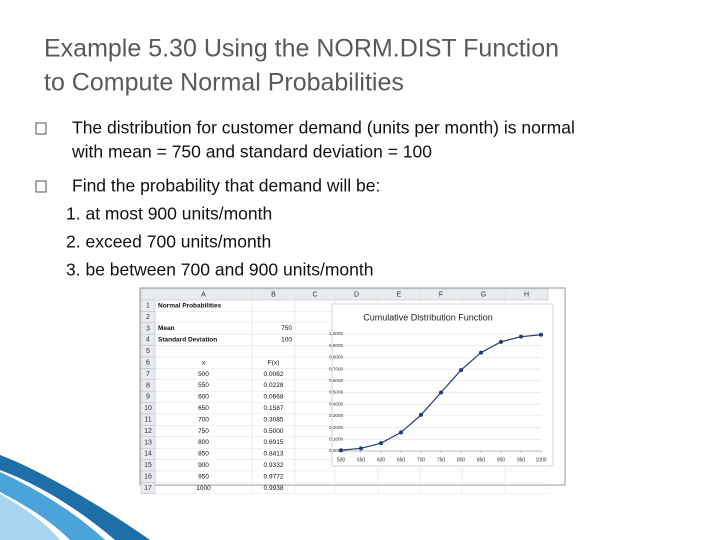 The image size is (720, 540). Describe the element at coordinates (526, 294) in the screenshot. I see `column-header: H` at that location.